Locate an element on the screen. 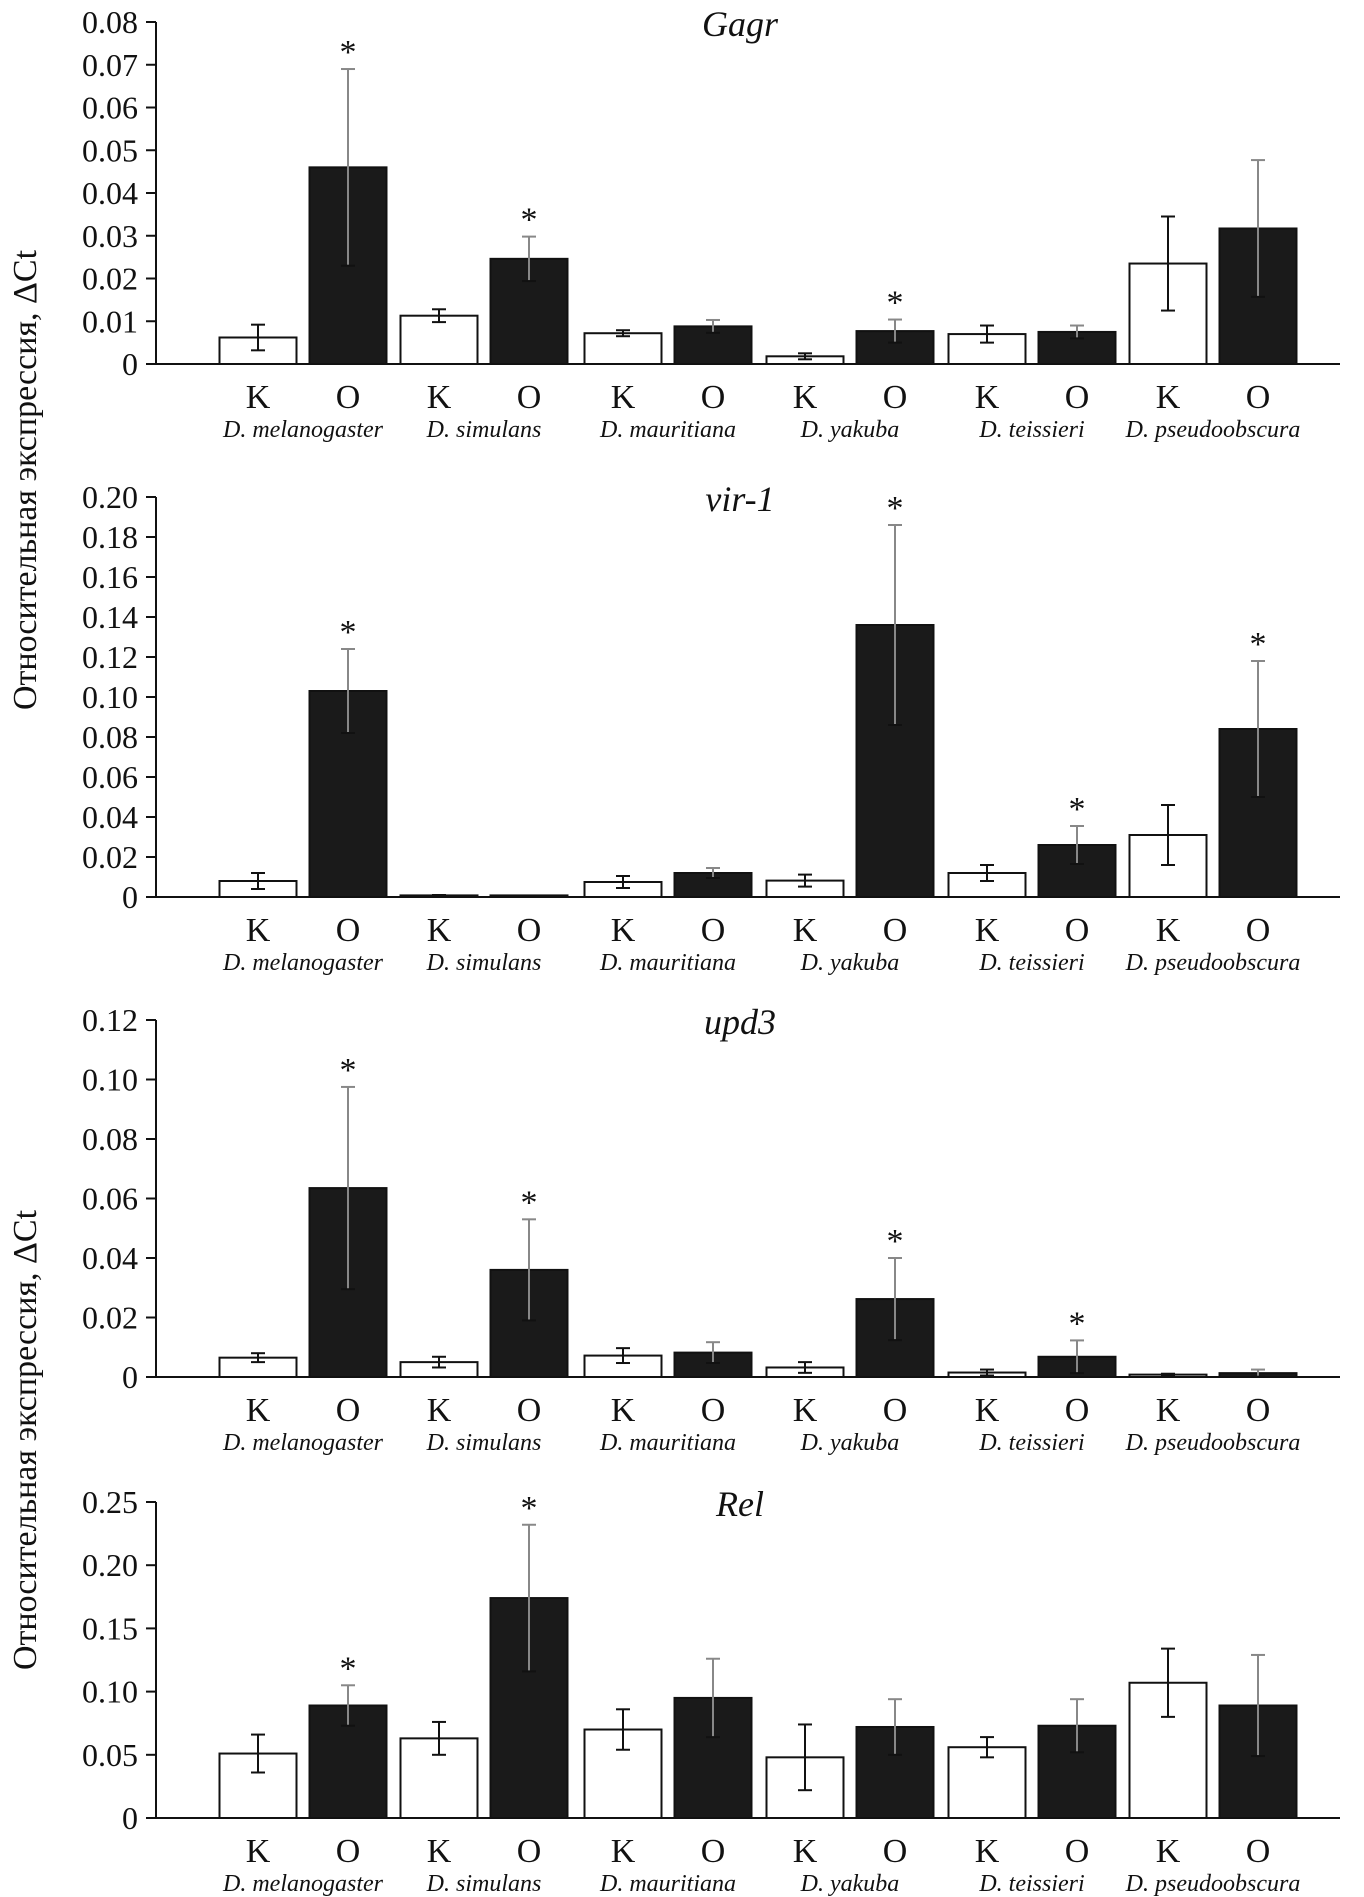 This screenshot has width=1364, height=1897. y-tick-label: 0.03 is located at coordinates (110, 236).